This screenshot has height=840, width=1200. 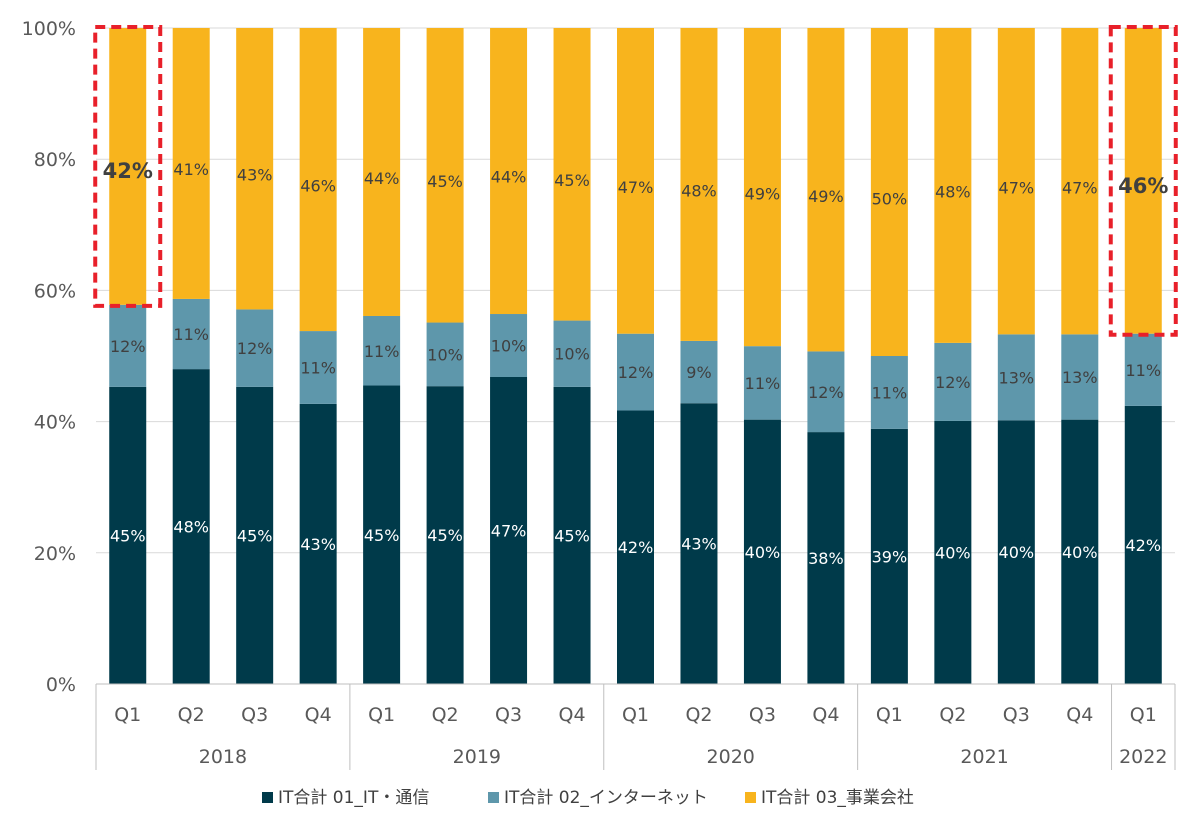 What do you see at coordinates (223, 757) in the screenshot?
I see `x-group-label: 2018` at bounding box center [223, 757].